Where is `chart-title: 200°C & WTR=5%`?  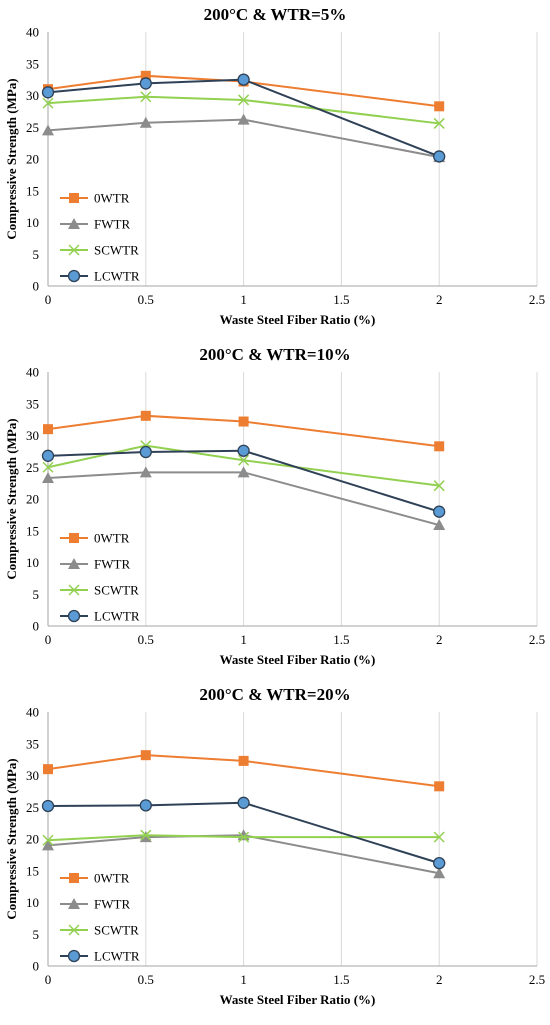 chart-title: 200°C & WTR=5% is located at coordinates (275, 14).